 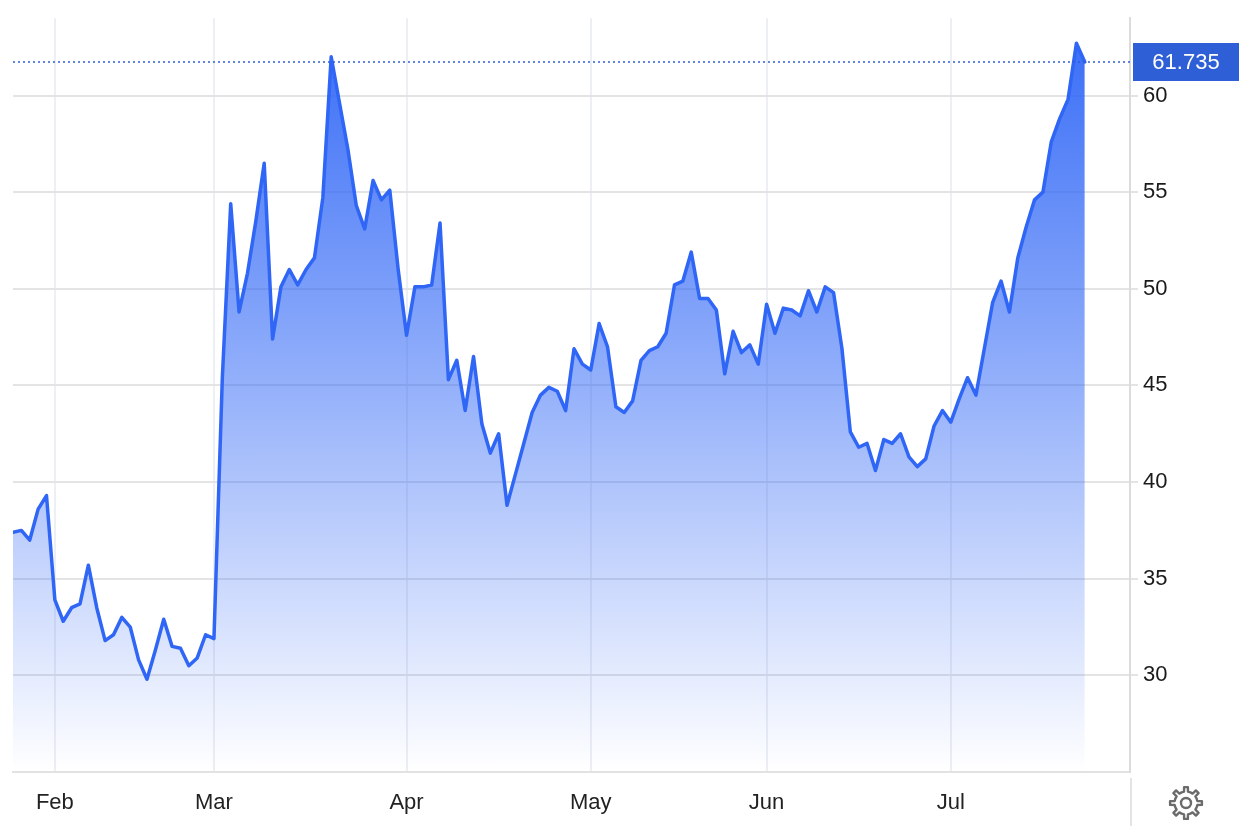 I want to click on ref-line-label: 61.735, so click(x=1186, y=62).